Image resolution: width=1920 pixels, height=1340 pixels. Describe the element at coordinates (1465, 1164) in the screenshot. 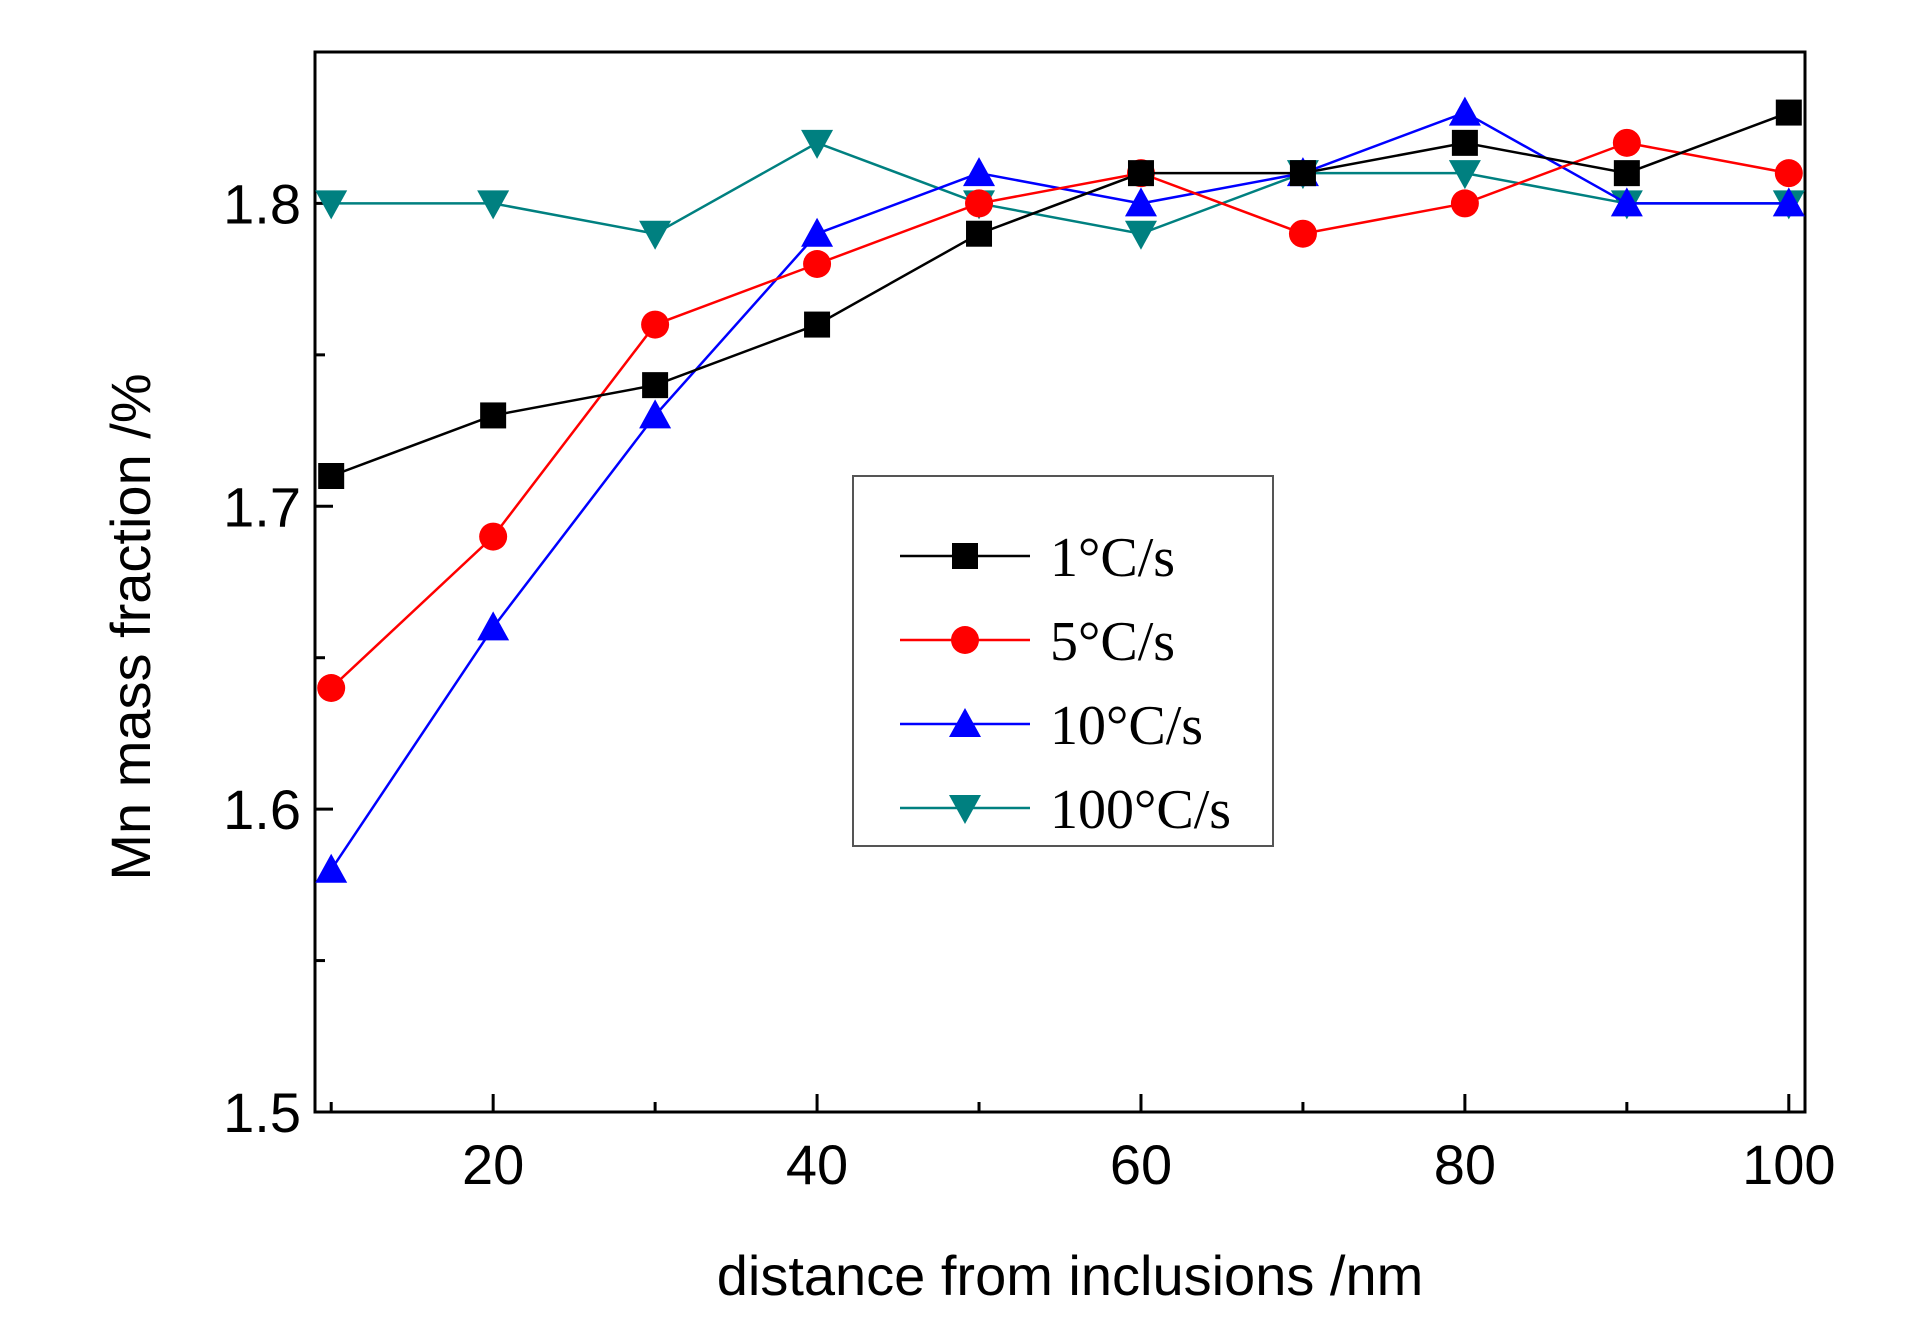

I see `x-tick-label: 80` at that location.